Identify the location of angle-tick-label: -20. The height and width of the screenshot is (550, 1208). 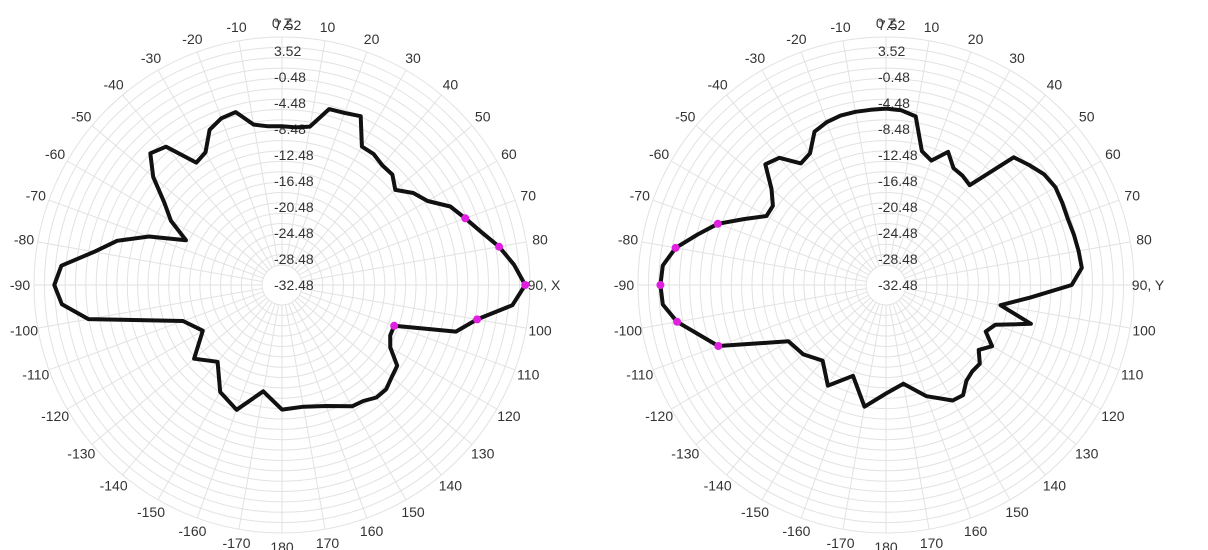
(796, 39).